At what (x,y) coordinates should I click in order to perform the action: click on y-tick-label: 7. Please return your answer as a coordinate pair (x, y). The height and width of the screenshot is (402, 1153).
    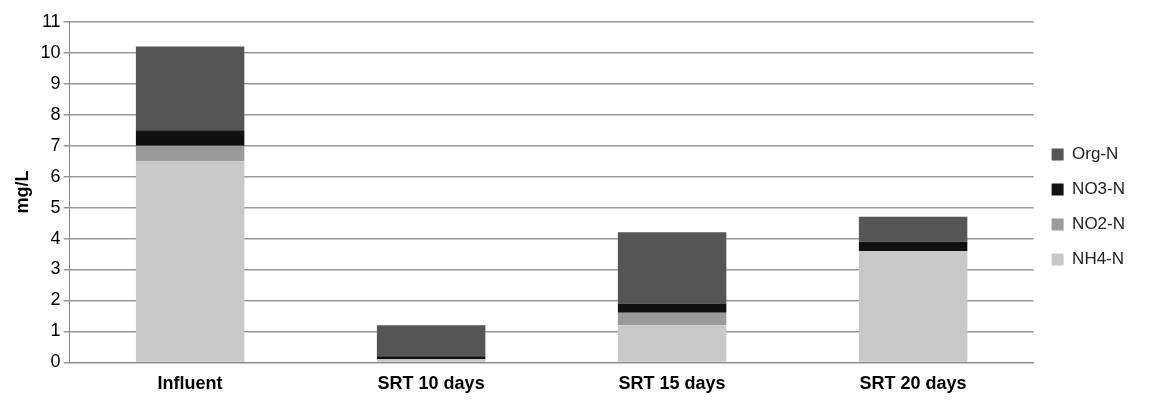
    Looking at the image, I should click on (55, 144).